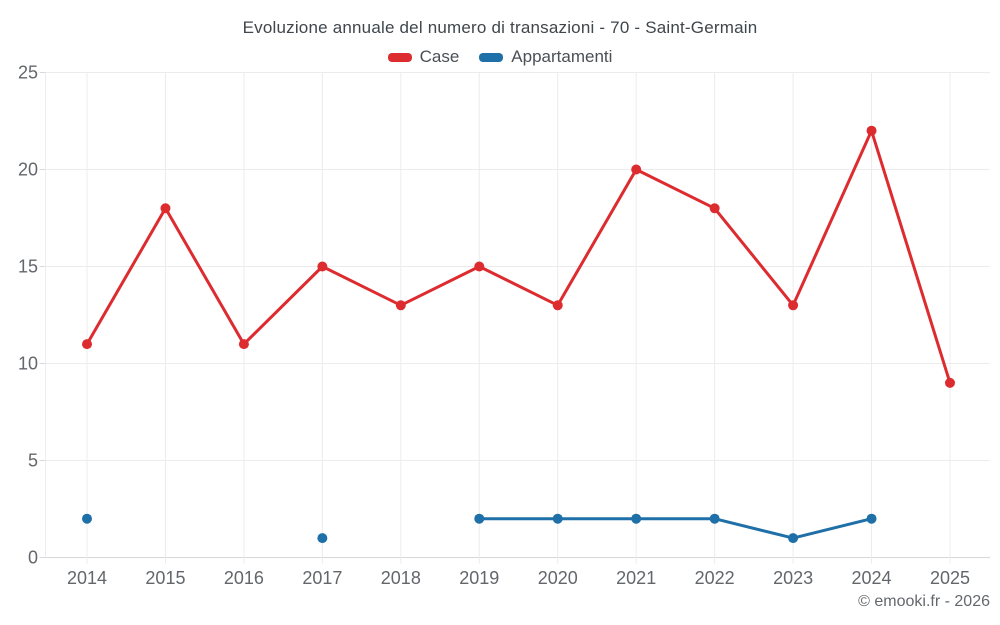 Image resolution: width=1000 pixels, height=625 pixels. Describe the element at coordinates (950, 382) in the screenshot. I see `point-case-2025` at that location.